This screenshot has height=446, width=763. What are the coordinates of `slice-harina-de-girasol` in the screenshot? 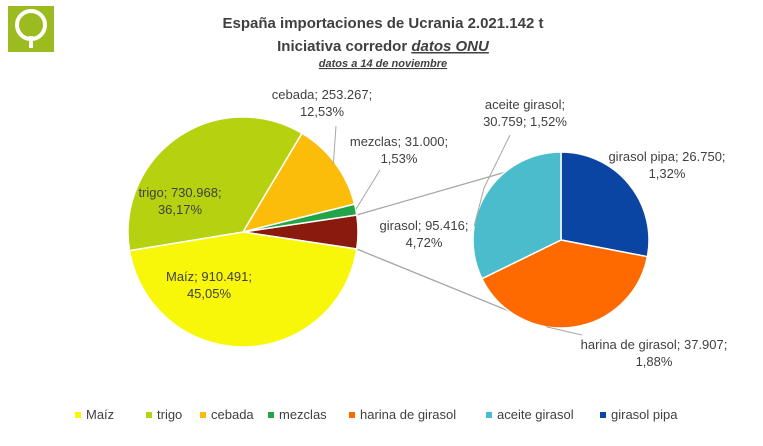 It's located at (564, 284).